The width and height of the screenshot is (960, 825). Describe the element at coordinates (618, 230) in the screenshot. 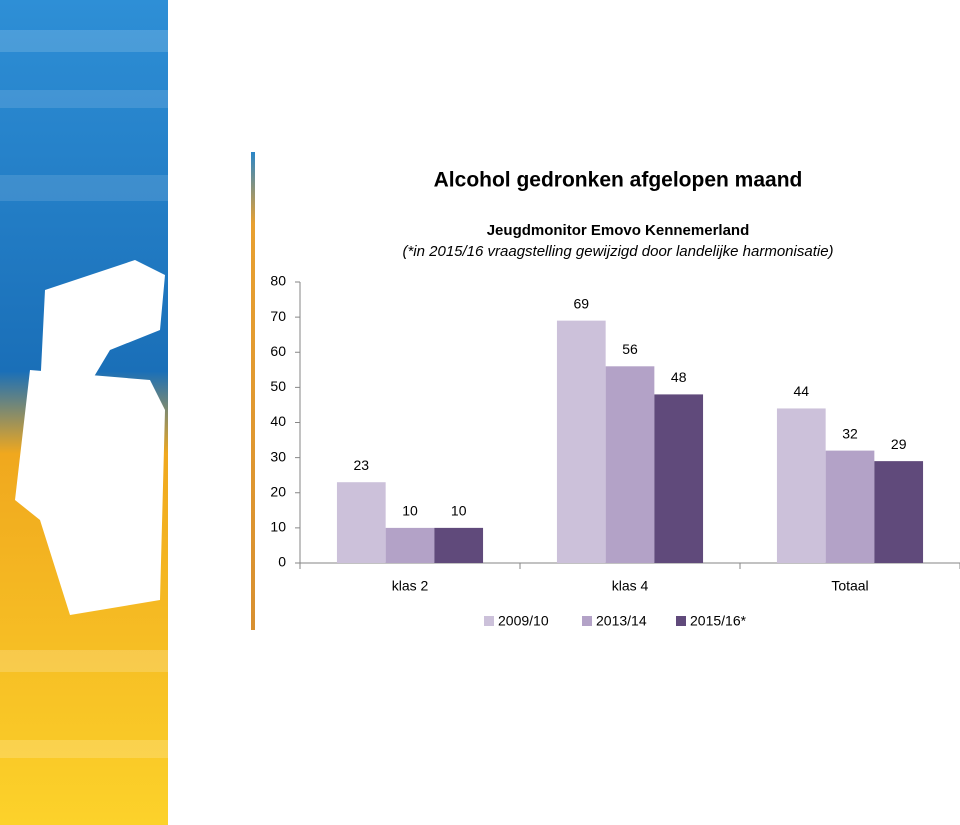

I see `chart-subtitle: Jeugdmonitor Emovo Kennemerland` at that location.